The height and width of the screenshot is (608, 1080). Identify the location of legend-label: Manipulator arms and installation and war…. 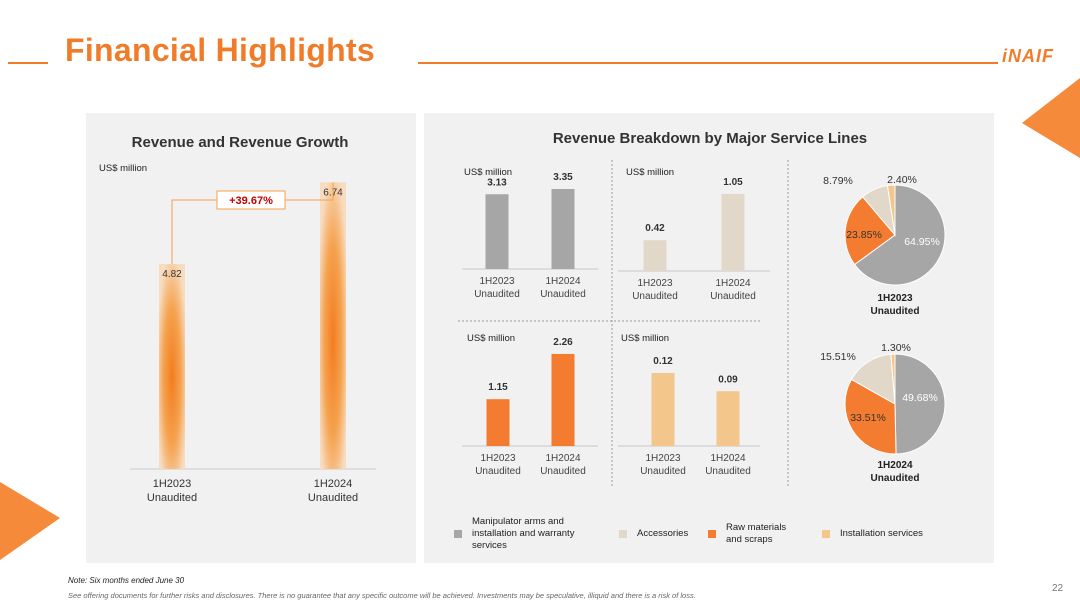
(523, 533).